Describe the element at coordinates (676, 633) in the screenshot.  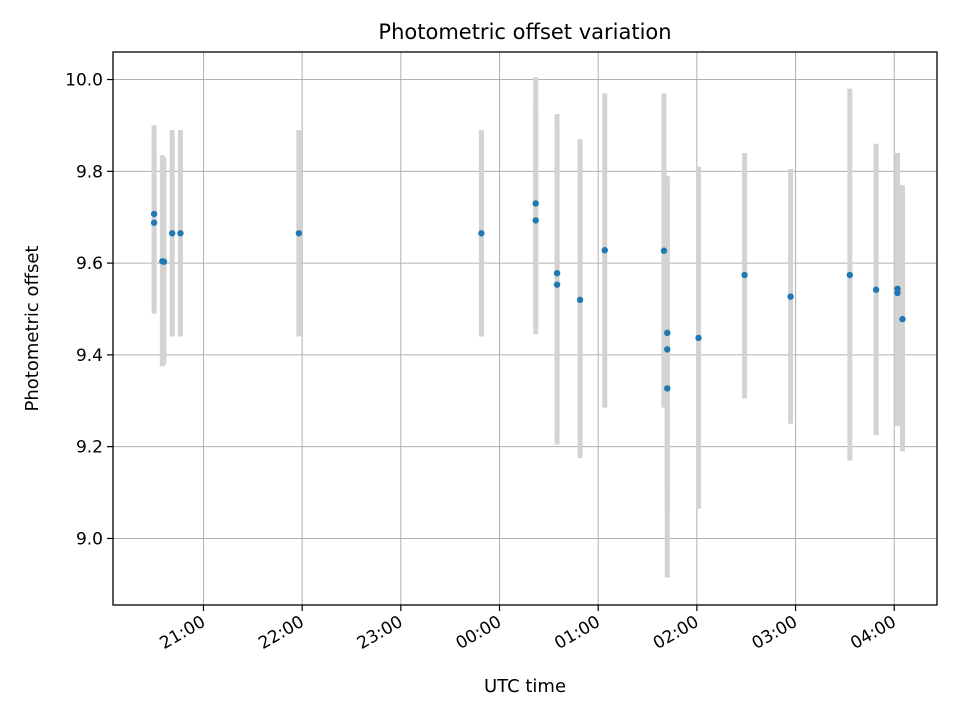
I see `x-tick-label: 02:00` at that location.